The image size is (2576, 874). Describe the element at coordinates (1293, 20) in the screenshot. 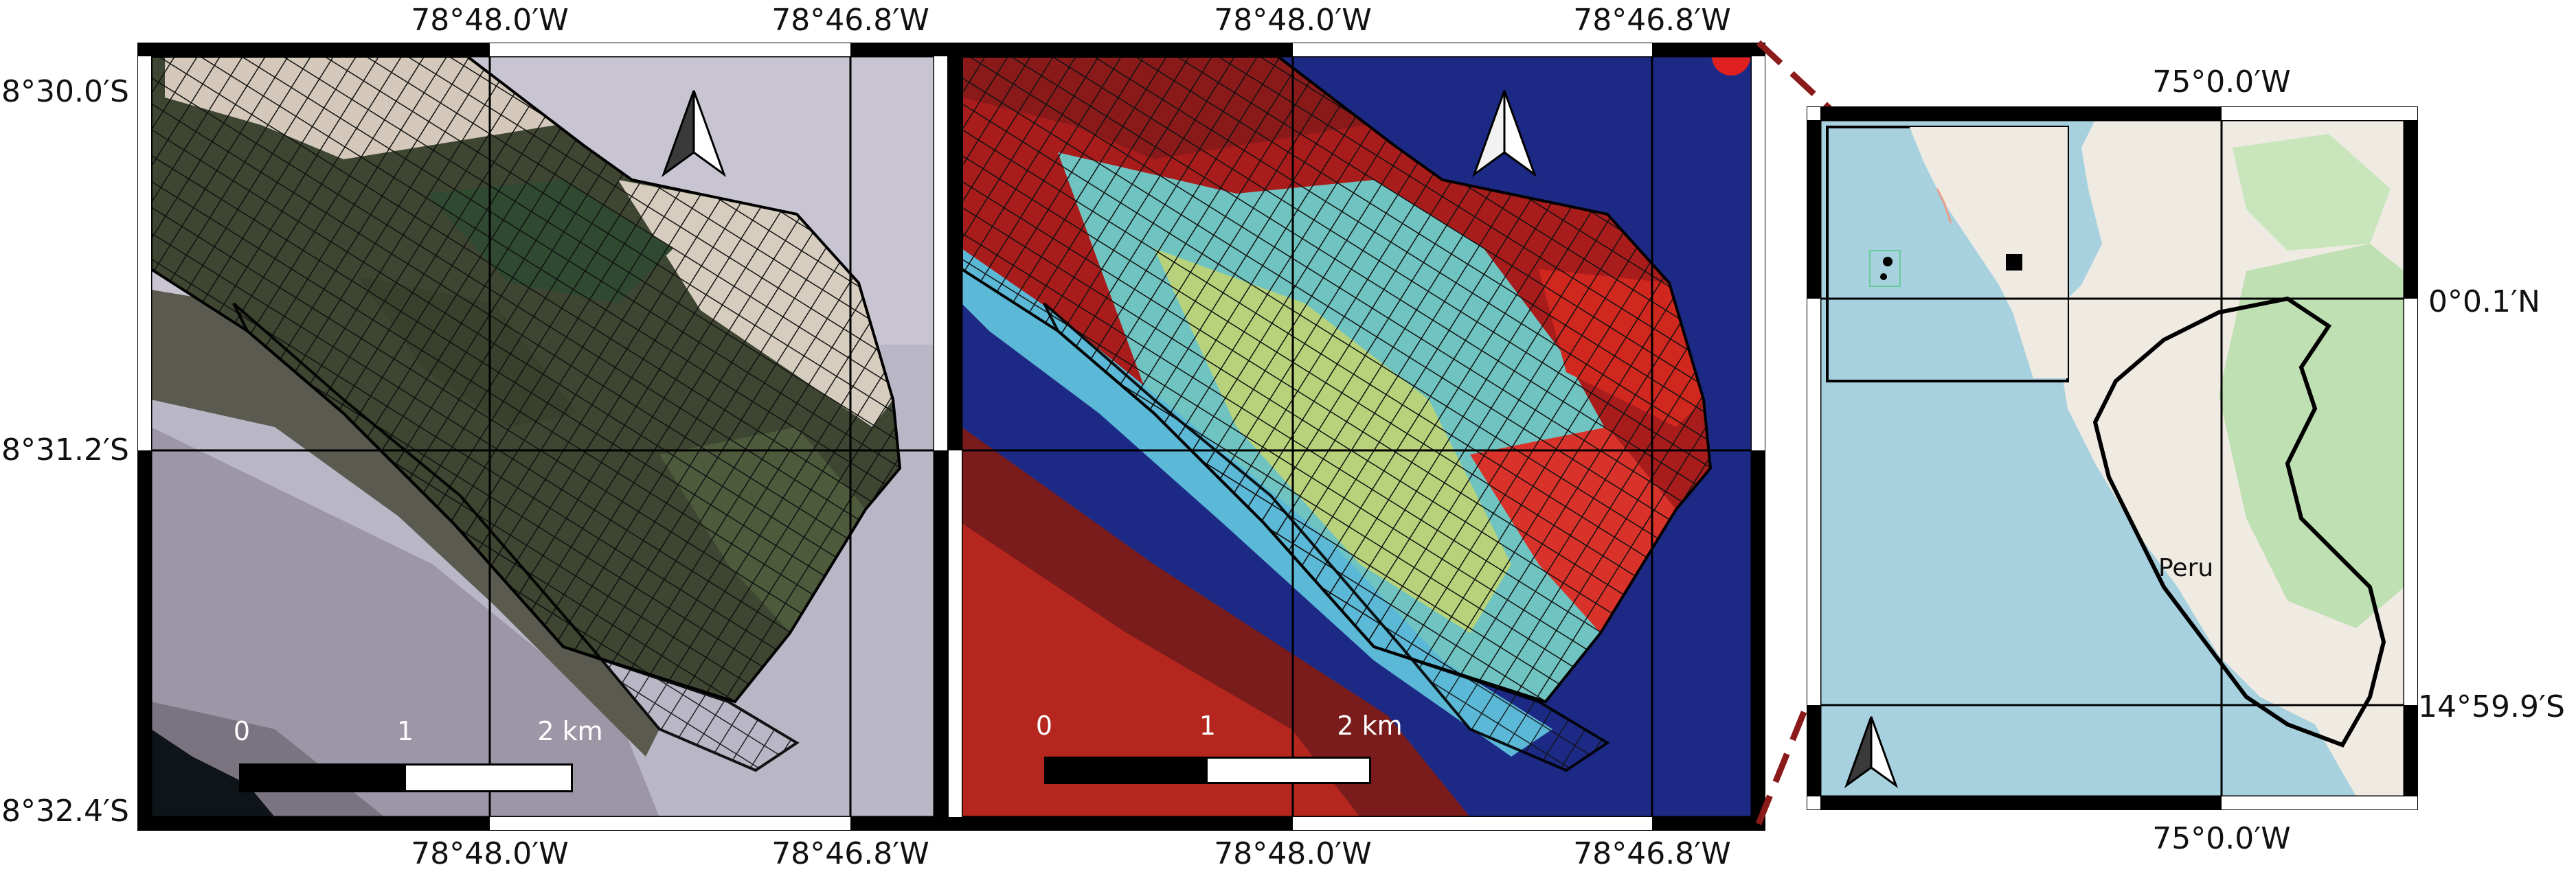

I see `mid-top-tick-1: 78°48.0′W` at that location.